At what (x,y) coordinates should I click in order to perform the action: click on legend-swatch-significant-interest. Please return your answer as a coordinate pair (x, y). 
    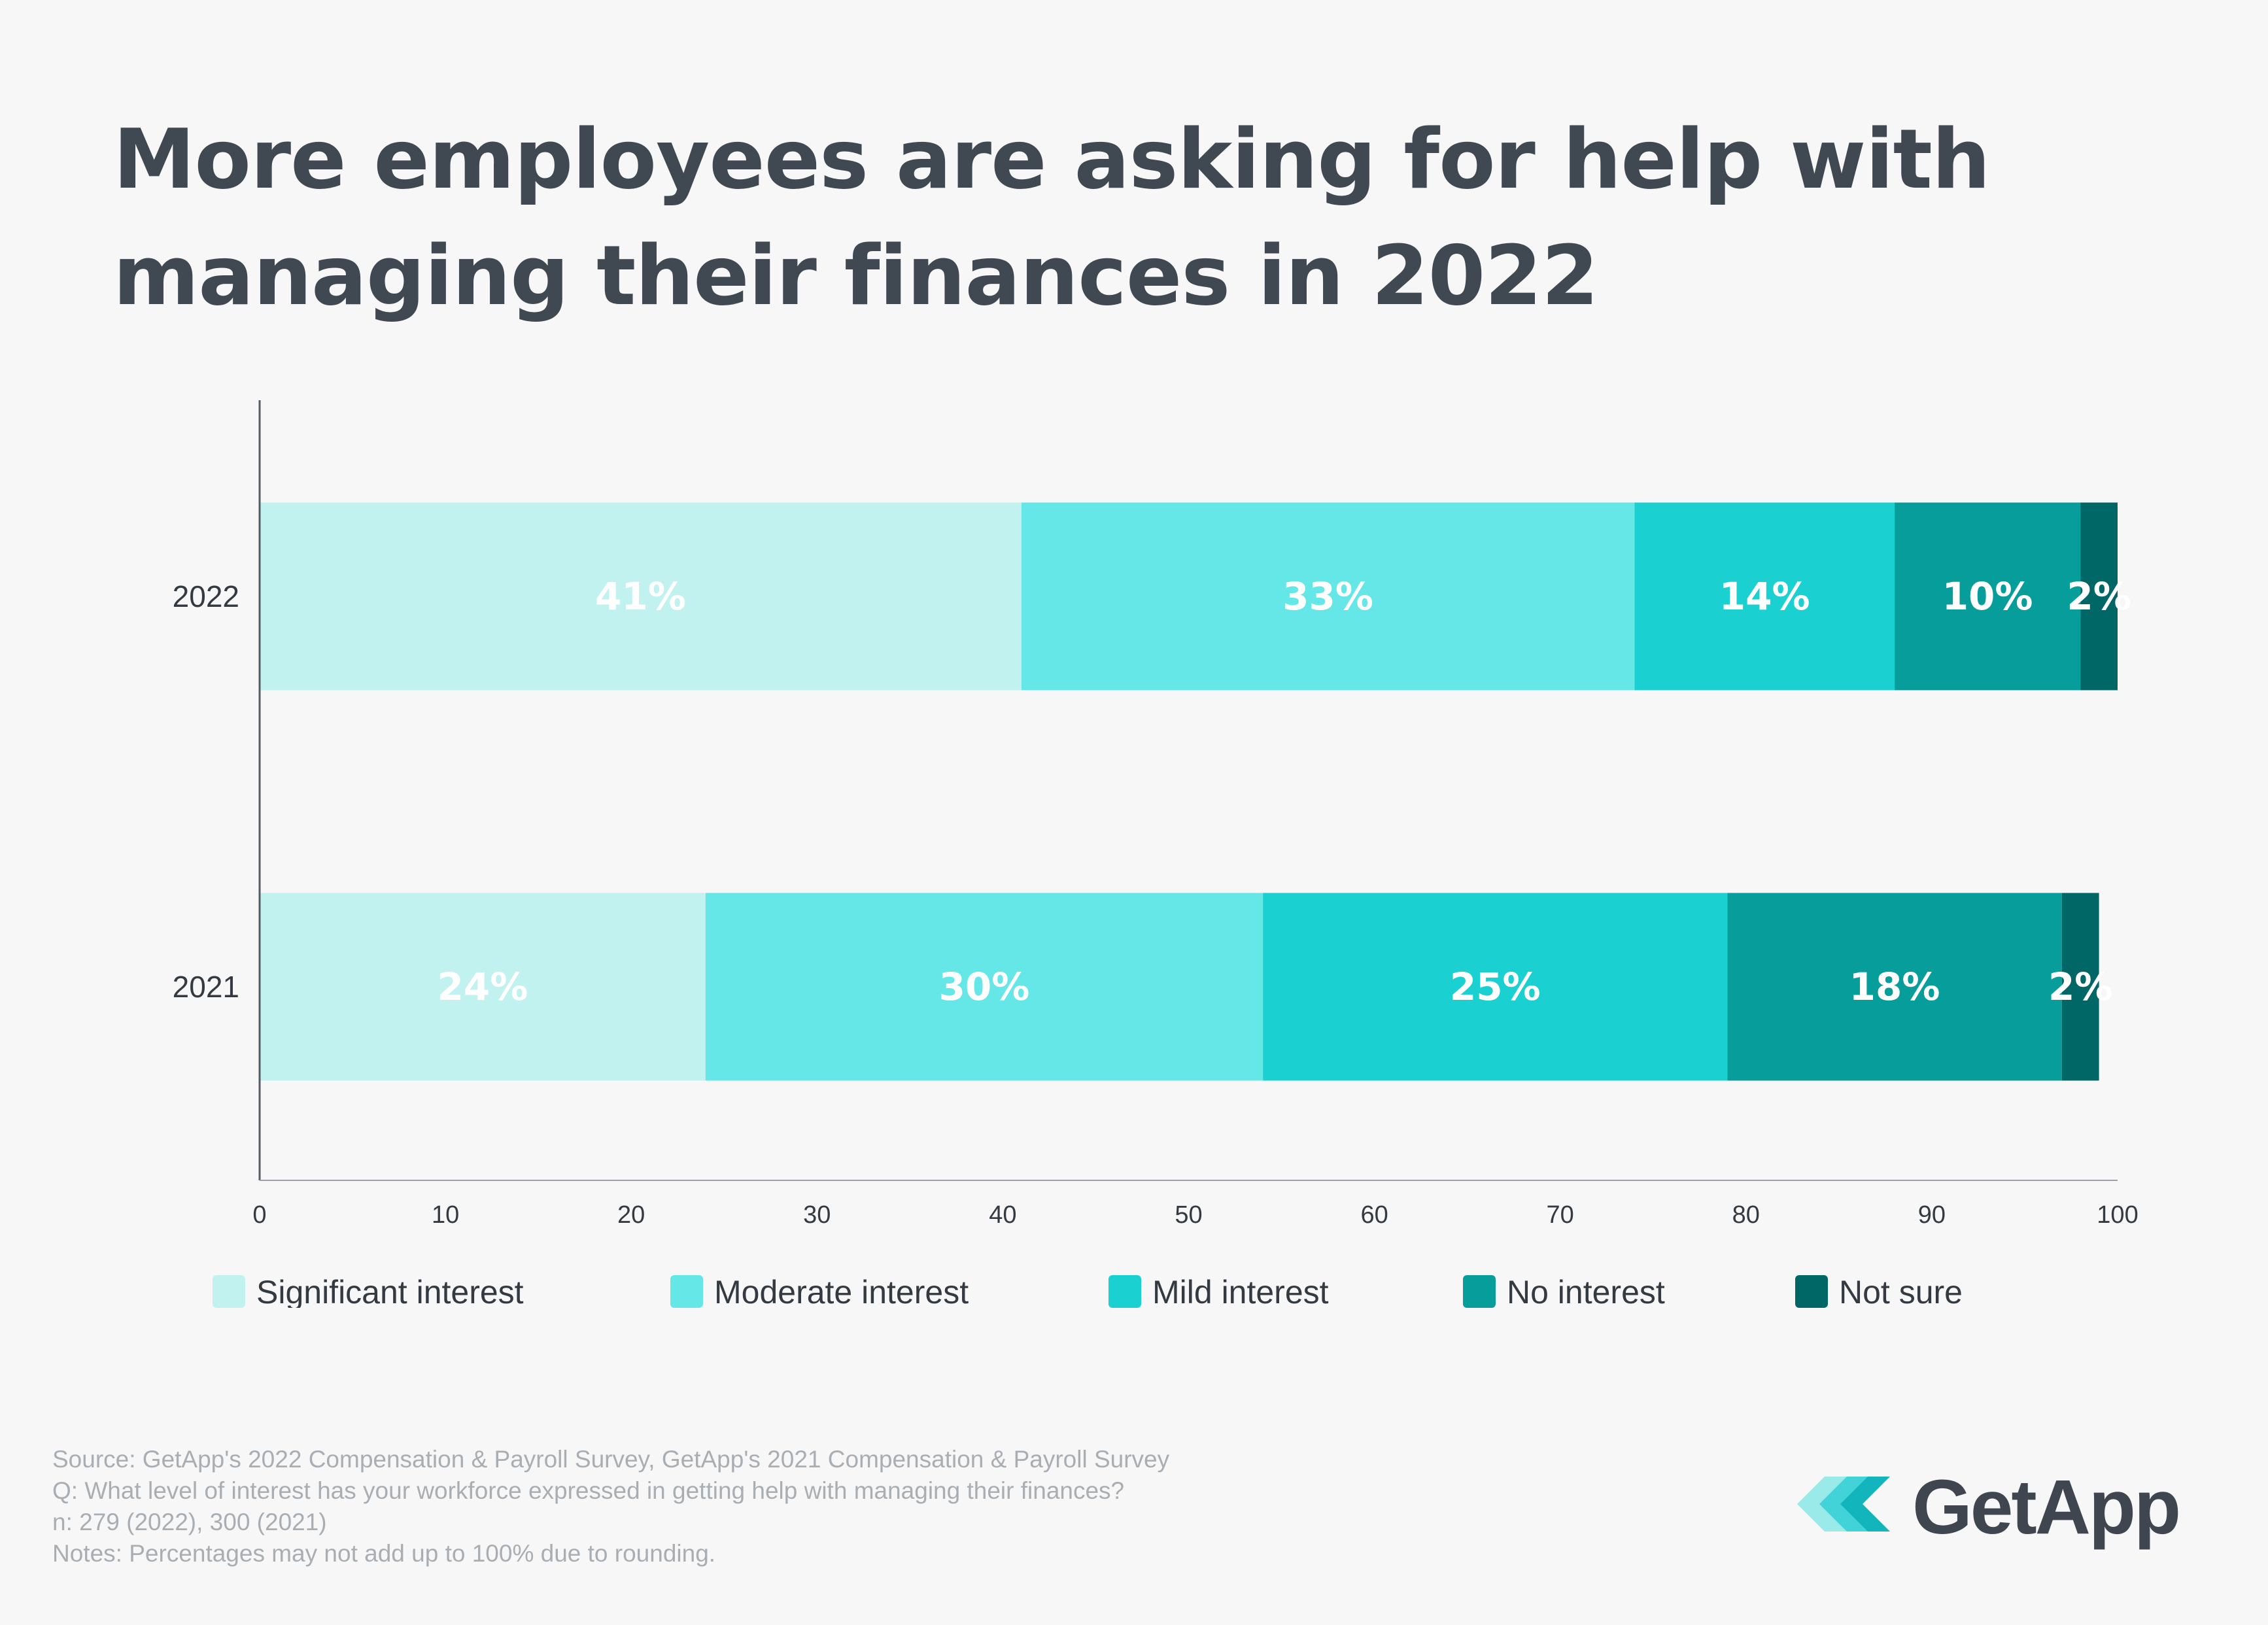
    Looking at the image, I should click on (229, 1291).